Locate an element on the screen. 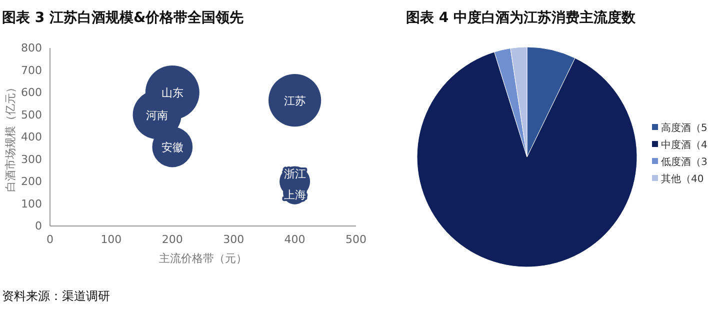 The image size is (718, 320). x-tick-label: 100 is located at coordinates (111, 239).